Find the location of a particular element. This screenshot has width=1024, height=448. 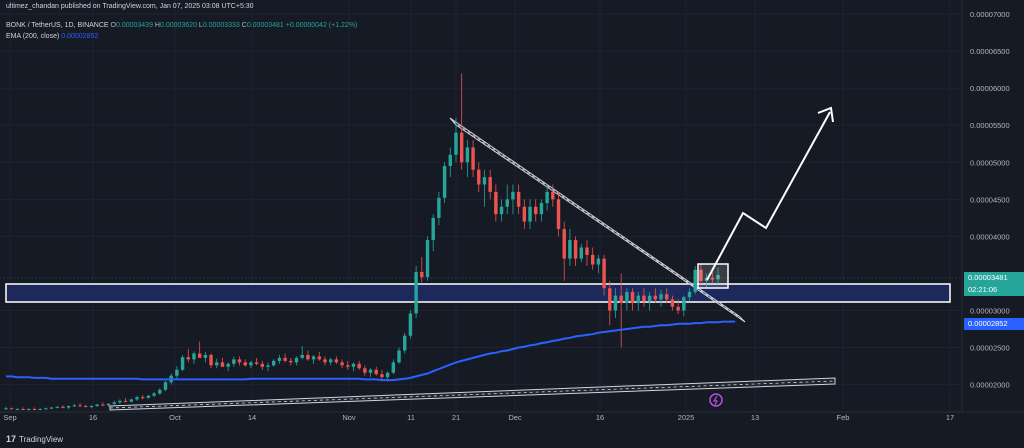

time-tick-label: Nov is located at coordinates (349, 417).